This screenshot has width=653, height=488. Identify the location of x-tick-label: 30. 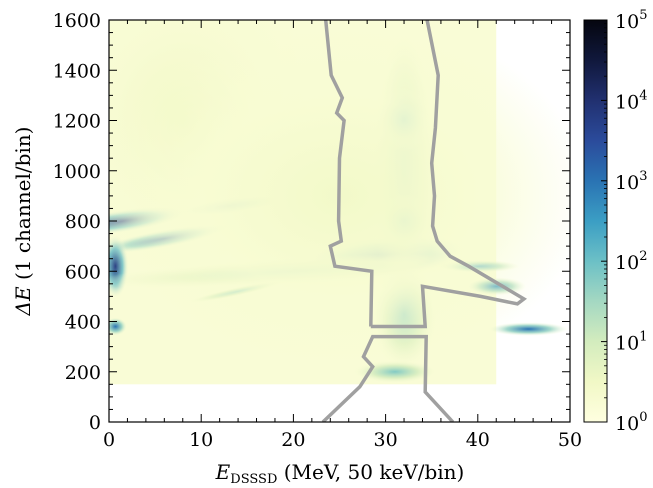
(386, 440).